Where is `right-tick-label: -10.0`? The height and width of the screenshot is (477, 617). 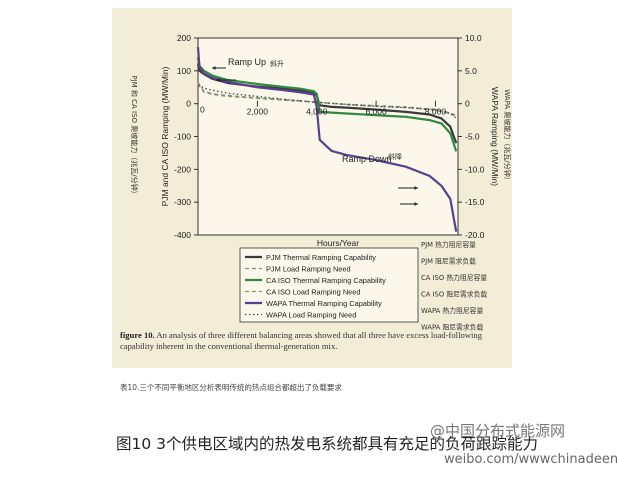
right-tick-label: -10.0 is located at coordinates (475, 169).